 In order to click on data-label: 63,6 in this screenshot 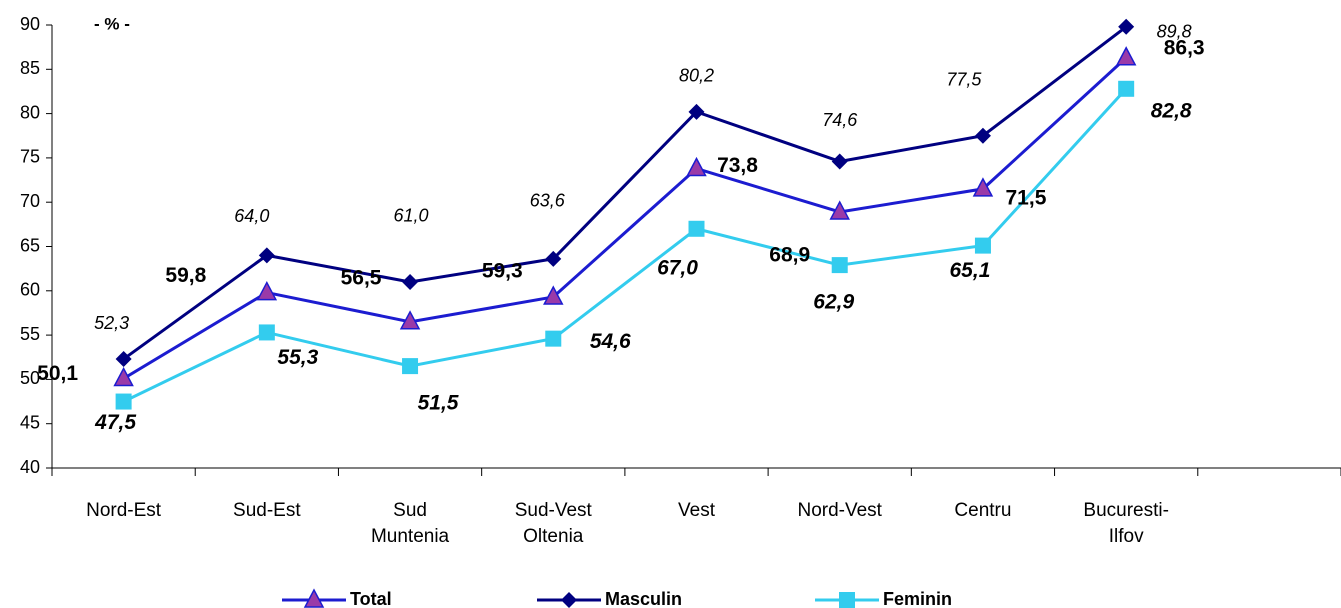, I will do `click(548, 201)`.